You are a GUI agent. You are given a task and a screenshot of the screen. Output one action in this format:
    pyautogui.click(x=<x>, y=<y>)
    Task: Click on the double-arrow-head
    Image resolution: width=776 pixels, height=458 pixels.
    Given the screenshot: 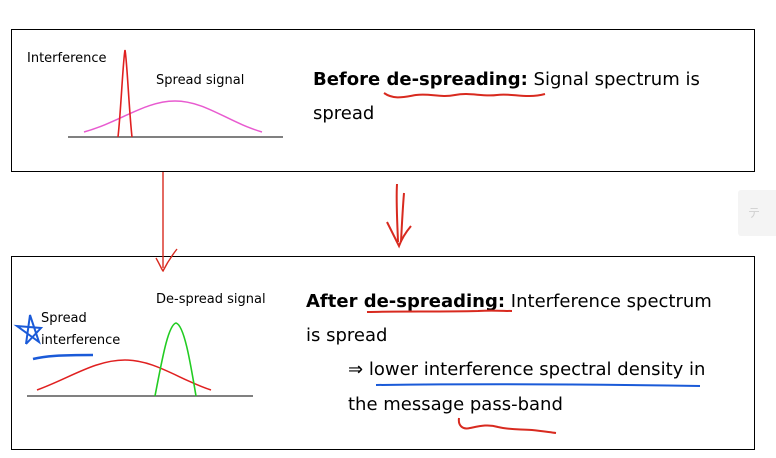 What is the action you would take?
    pyautogui.click(x=399, y=235)
    